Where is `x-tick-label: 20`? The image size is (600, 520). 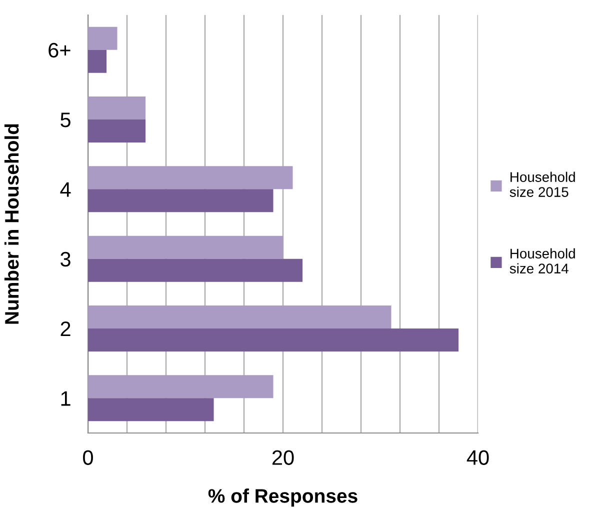
x-tick-label: 20 is located at coordinates (283, 457).